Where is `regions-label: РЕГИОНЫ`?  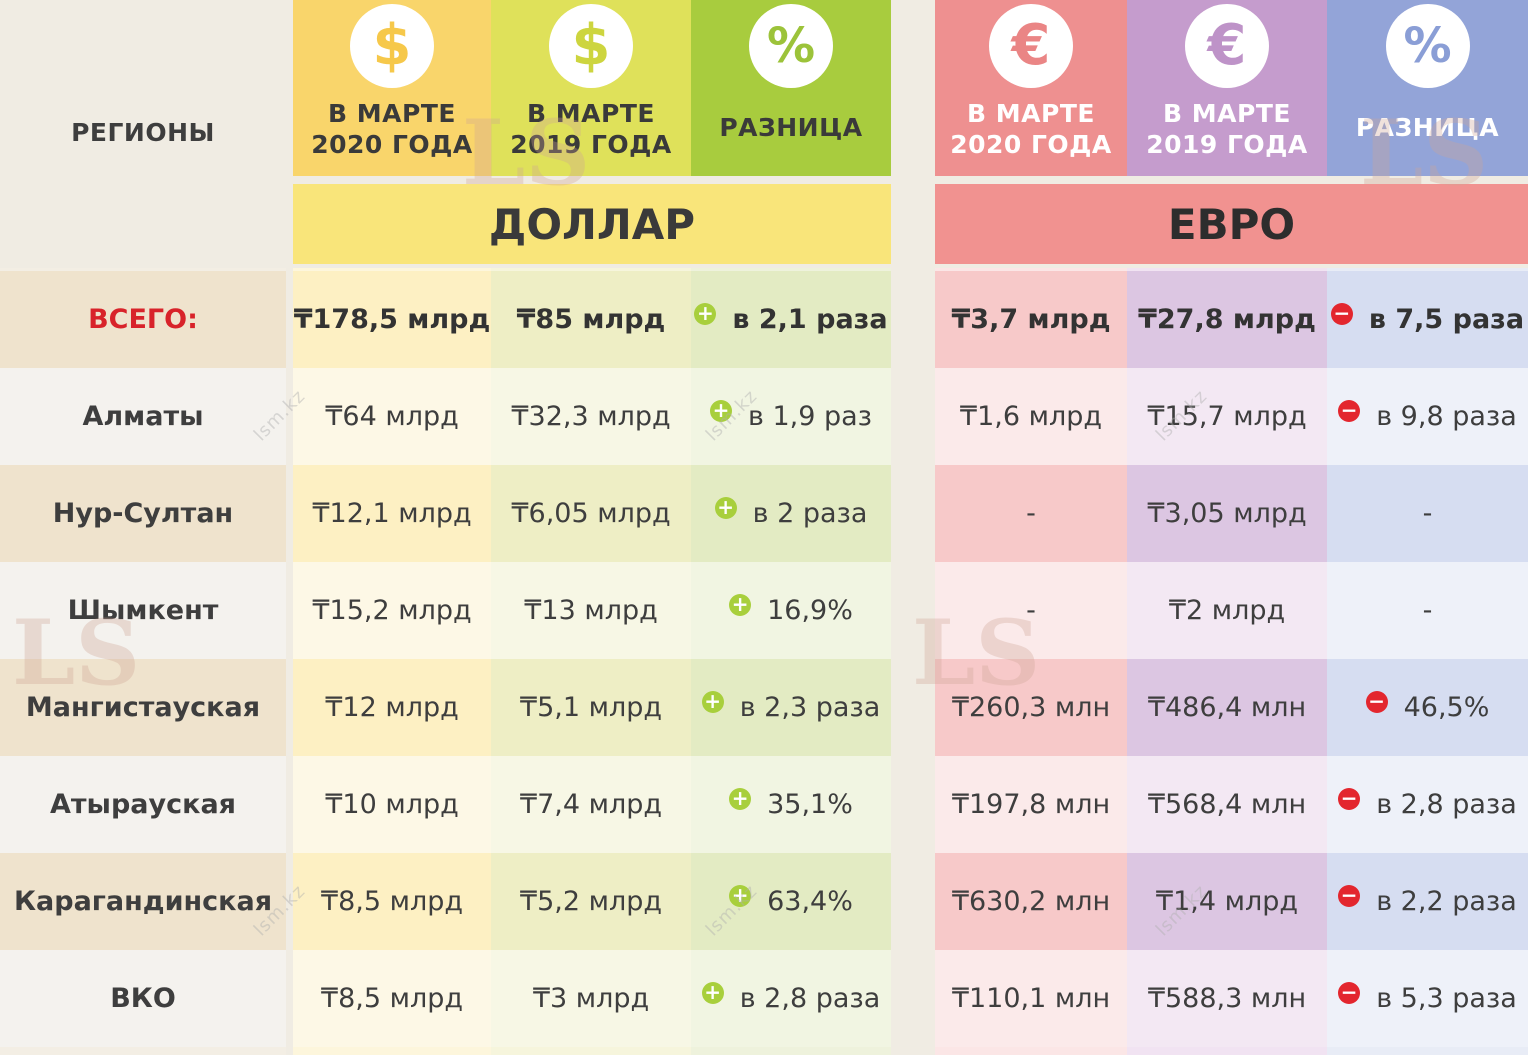
regions-label: РЕГИОНЫ is located at coordinates (143, 132).